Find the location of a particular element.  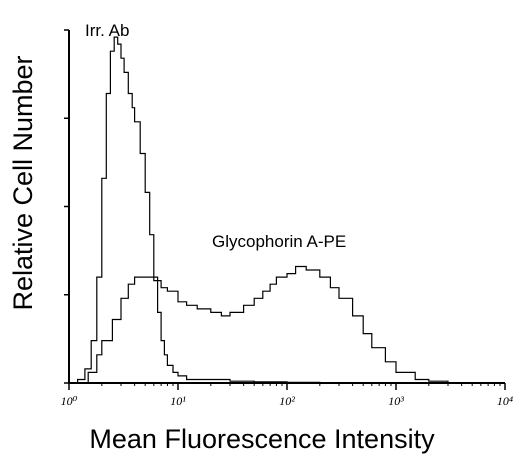

x-tick-label: 10⁰ is located at coordinates (69, 401).